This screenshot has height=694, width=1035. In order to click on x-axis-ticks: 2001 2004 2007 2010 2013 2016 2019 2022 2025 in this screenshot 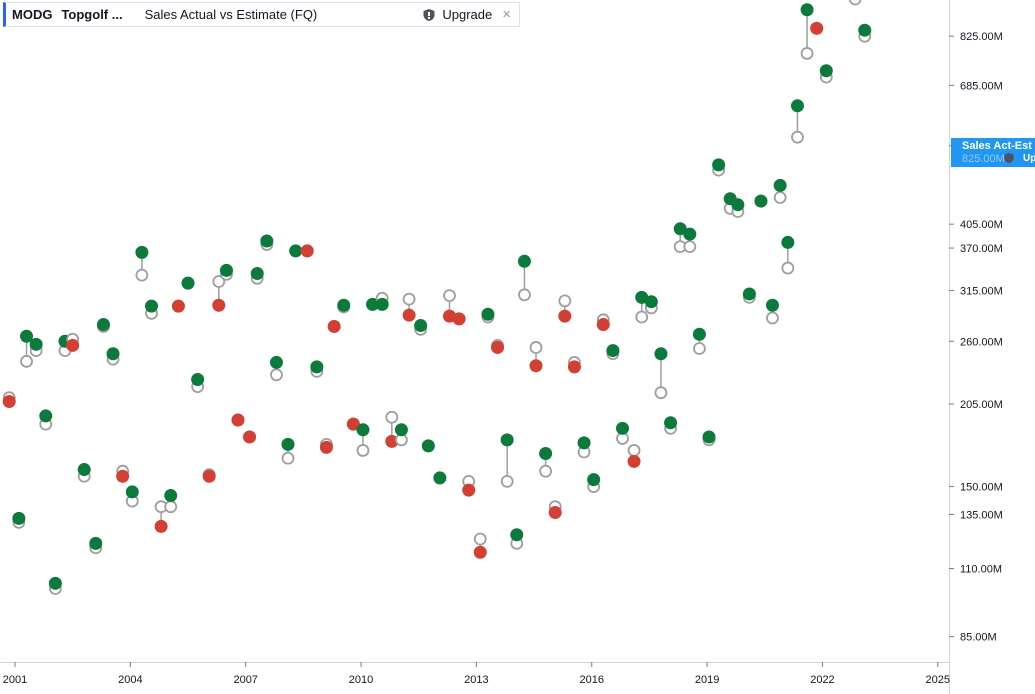, I will do `click(476, 674)`.